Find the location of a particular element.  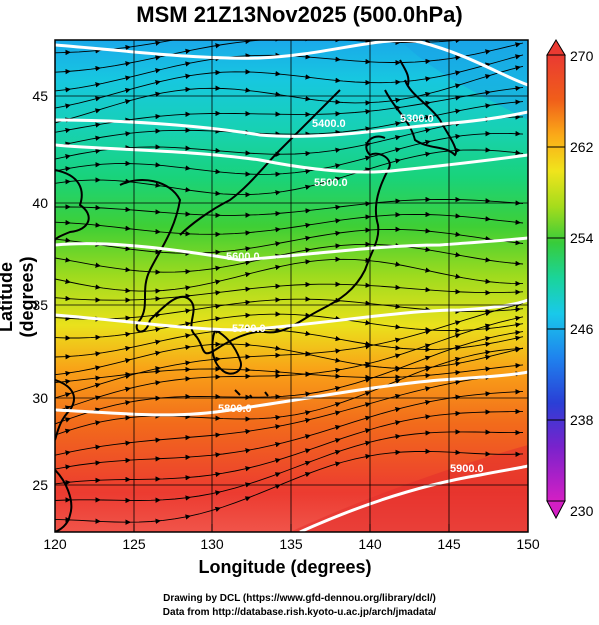

y-tick-label: 25 is located at coordinates (40, 485).